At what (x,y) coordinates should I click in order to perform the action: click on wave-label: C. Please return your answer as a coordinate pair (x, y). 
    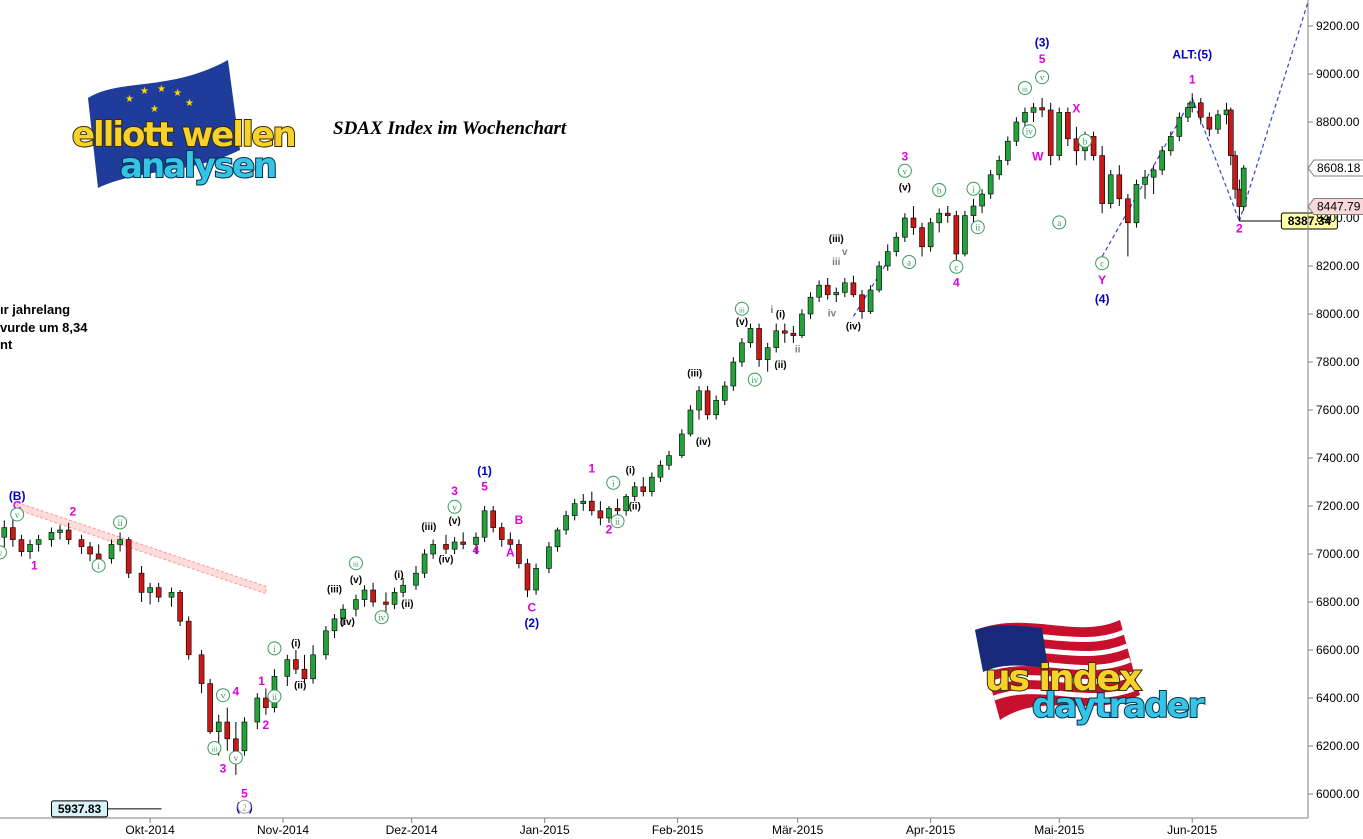
    Looking at the image, I should click on (17, 506).